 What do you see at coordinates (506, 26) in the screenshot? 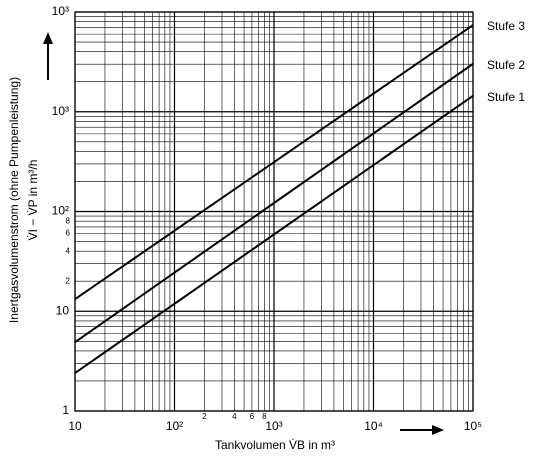
I see `series-label: Stufe 3` at bounding box center [506, 26].